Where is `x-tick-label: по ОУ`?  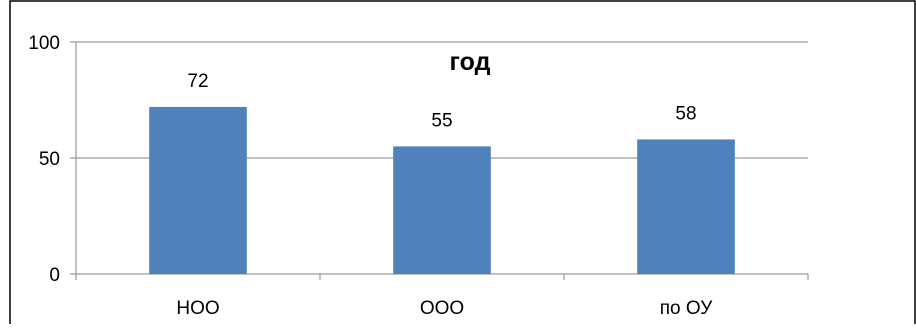 x-tick-label: по ОУ is located at coordinates (686, 308).